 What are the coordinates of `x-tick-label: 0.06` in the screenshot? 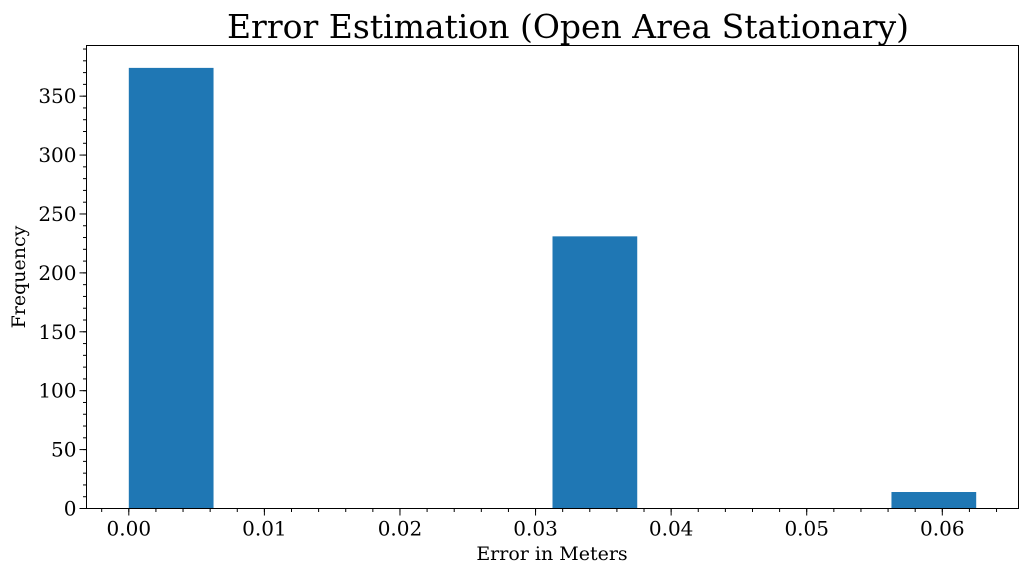 It's located at (942, 529).